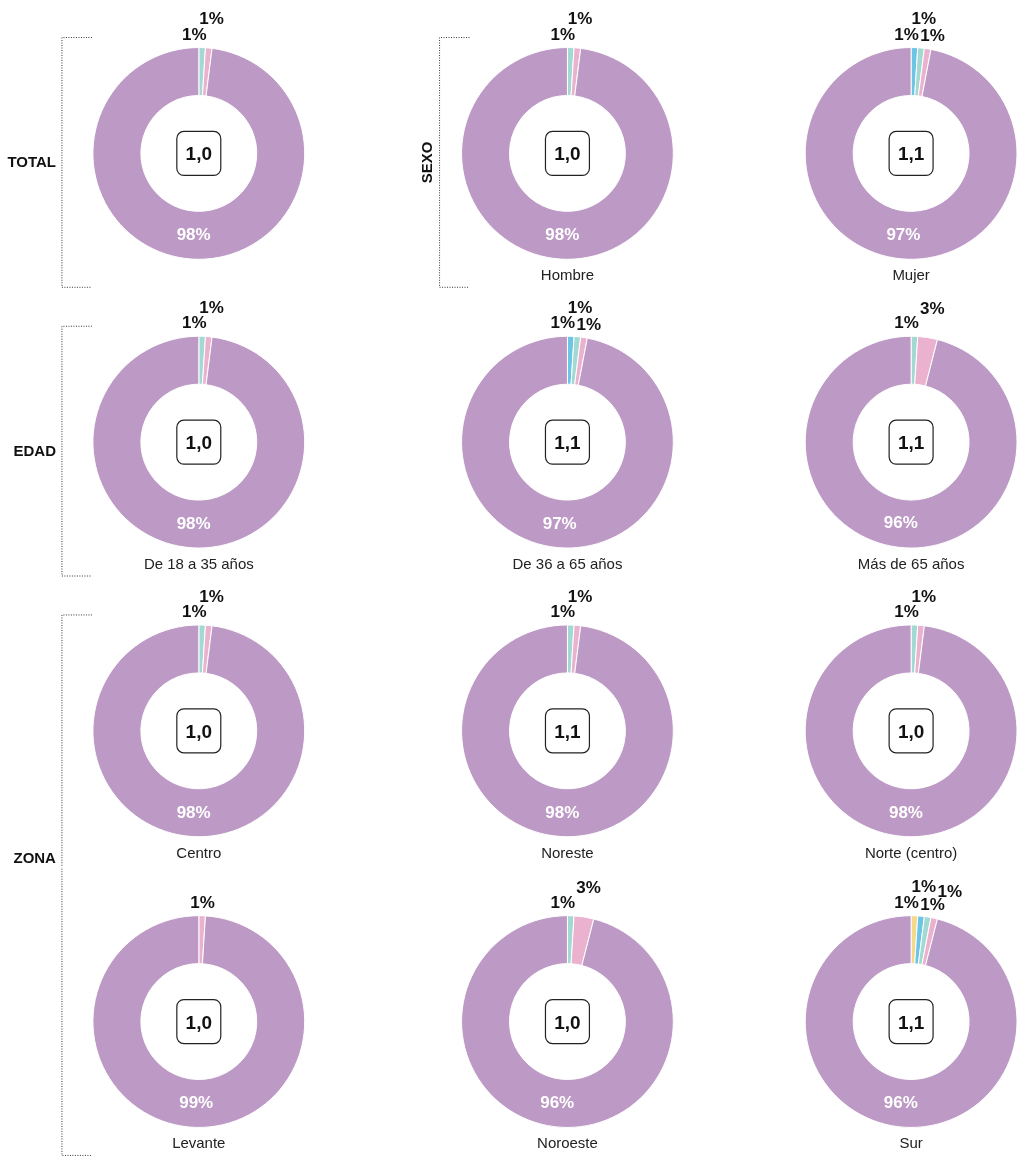  Describe the element at coordinates (199, 1143) in the screenshot. I see `text: Levante` at that location.